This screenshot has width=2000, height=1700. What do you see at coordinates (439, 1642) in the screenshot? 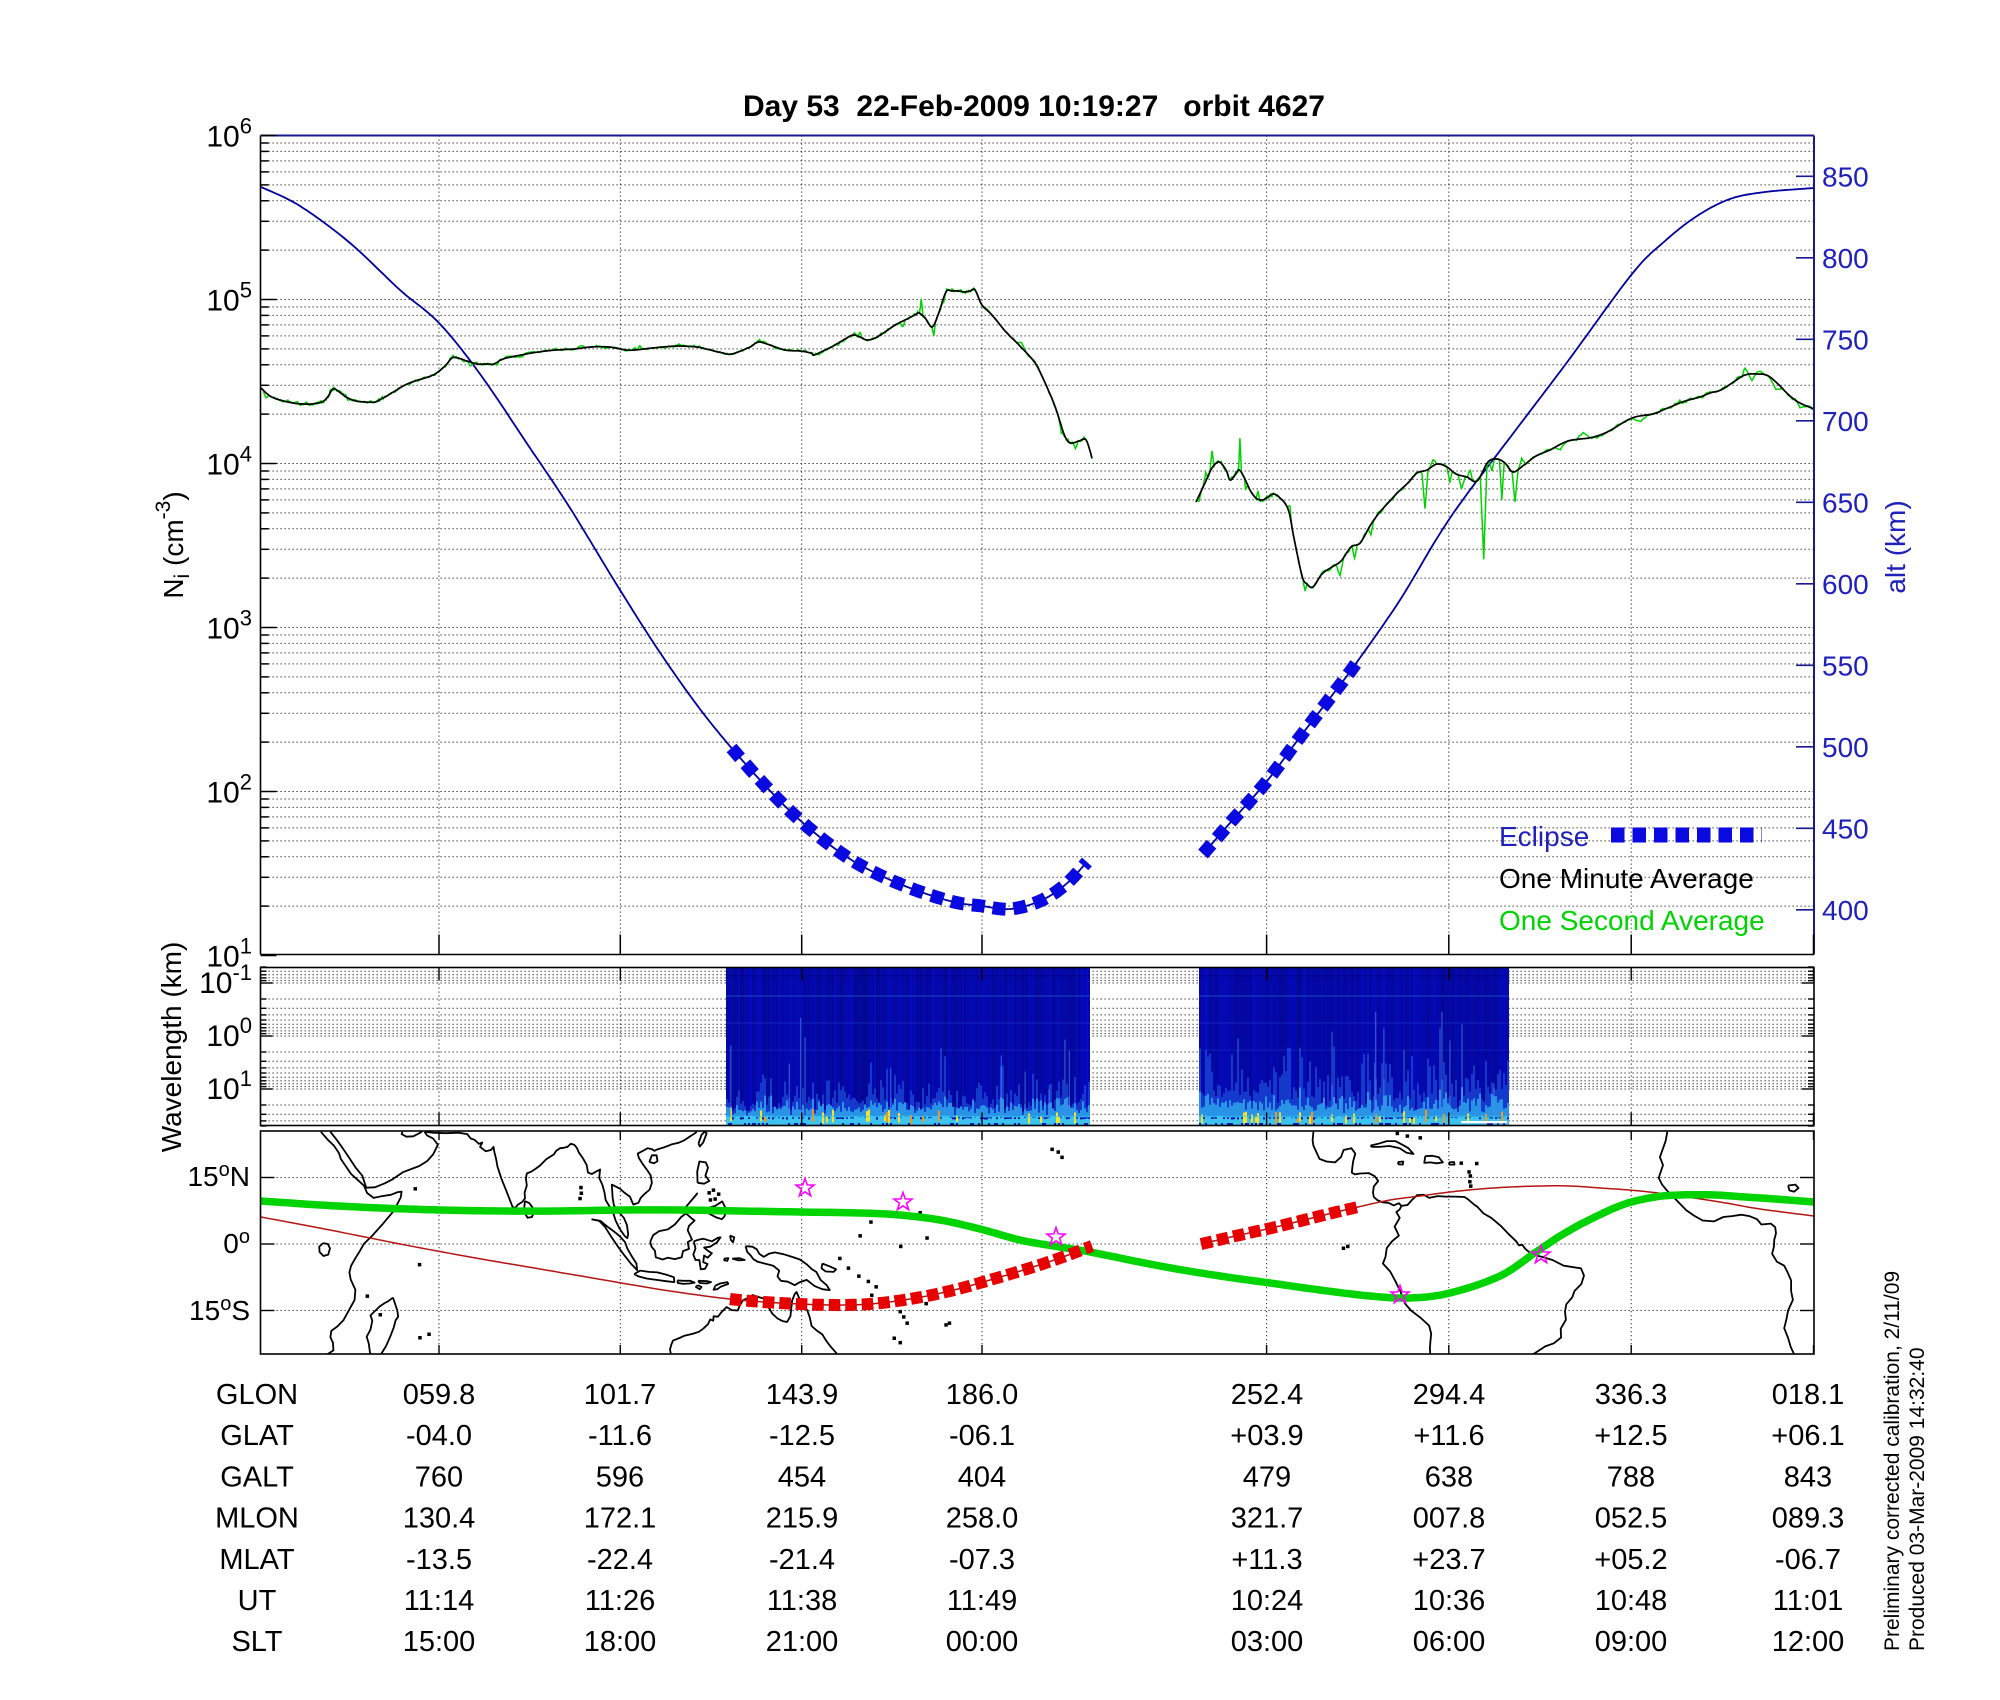
I see `svg-text: 15:00` at bounding box center [439, 1642].